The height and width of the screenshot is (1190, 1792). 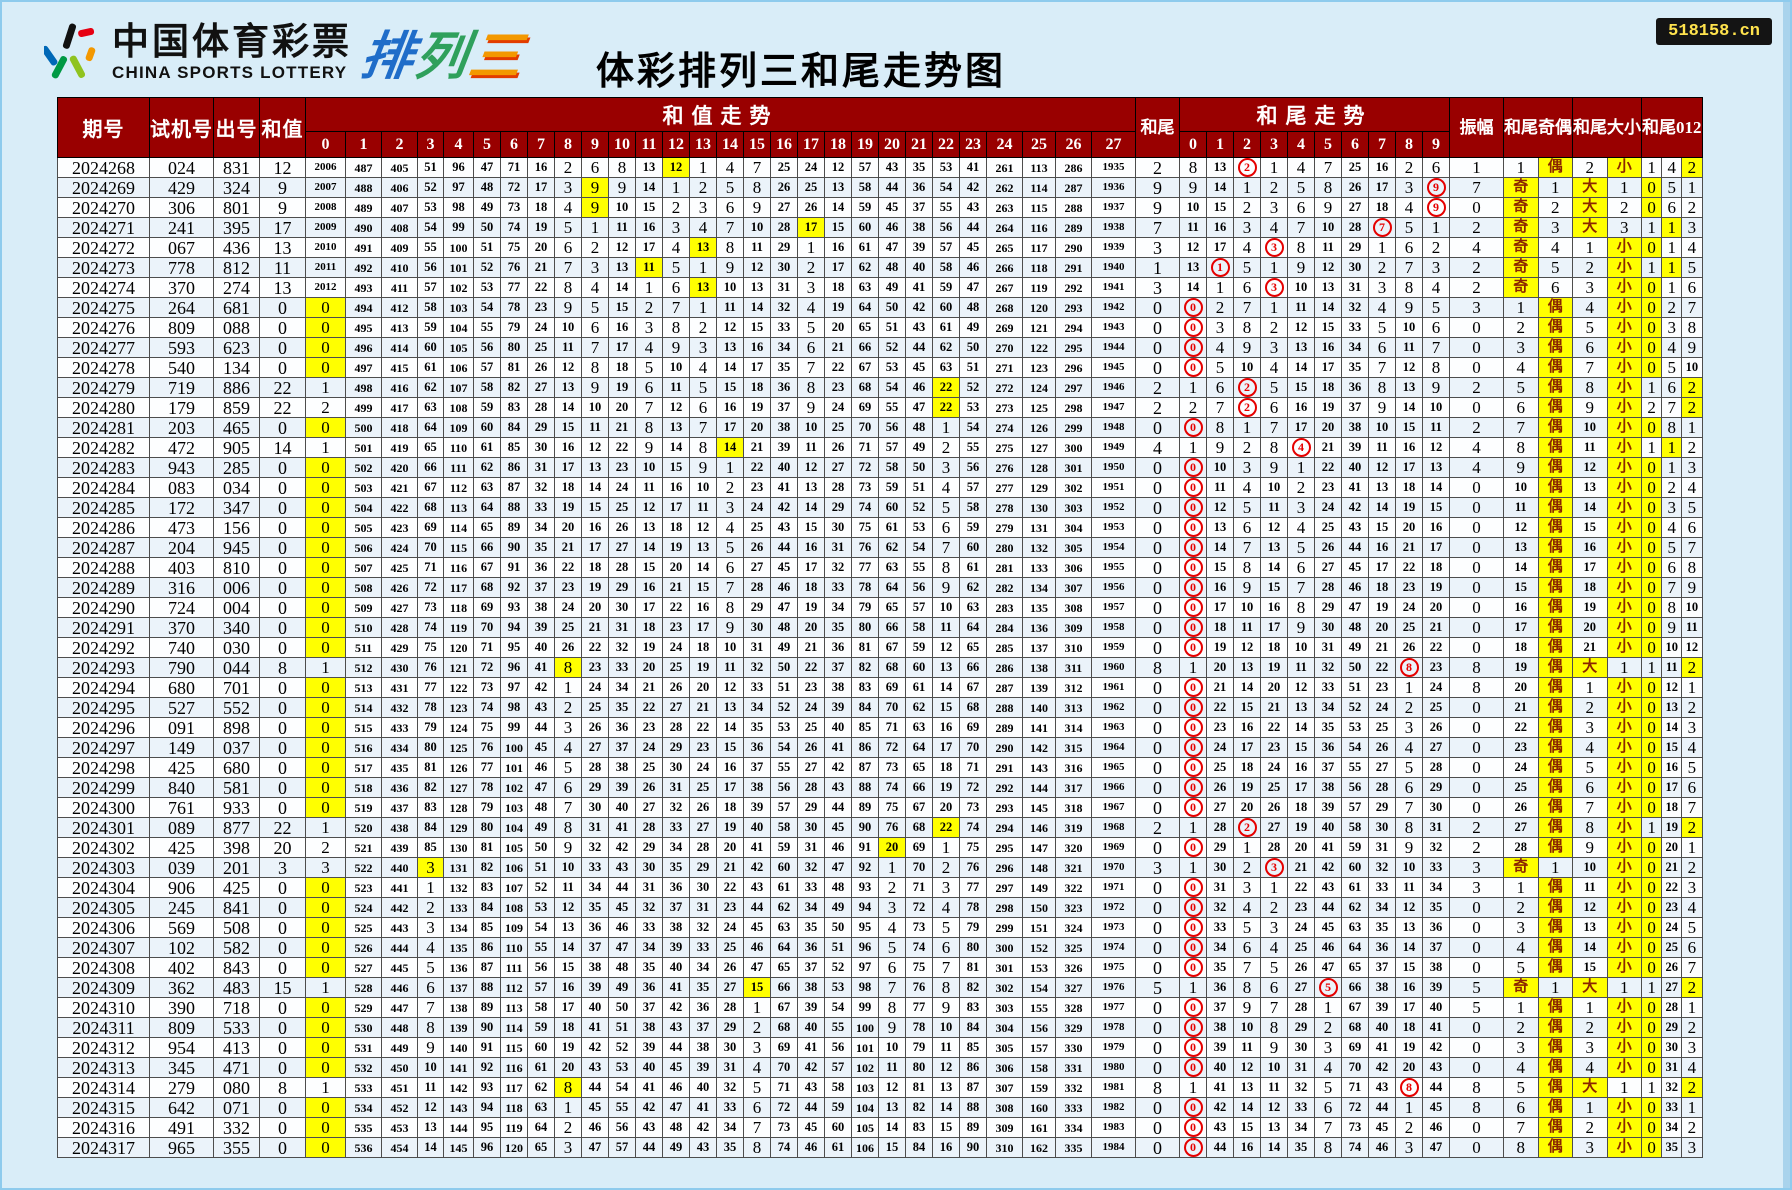 What do you see at coordinates (838, 367) in the screenshot?
I see `sum-trend-cell: 22` at bounding box center [838, 367].